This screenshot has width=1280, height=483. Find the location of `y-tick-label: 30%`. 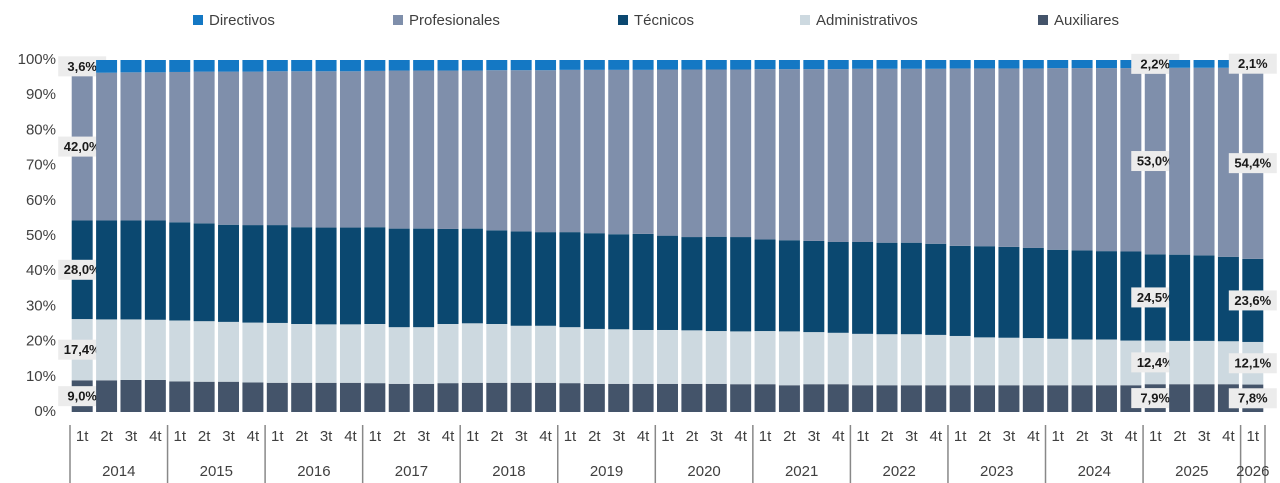

y-tick-label: 30% is located at coordinates (41, 305).